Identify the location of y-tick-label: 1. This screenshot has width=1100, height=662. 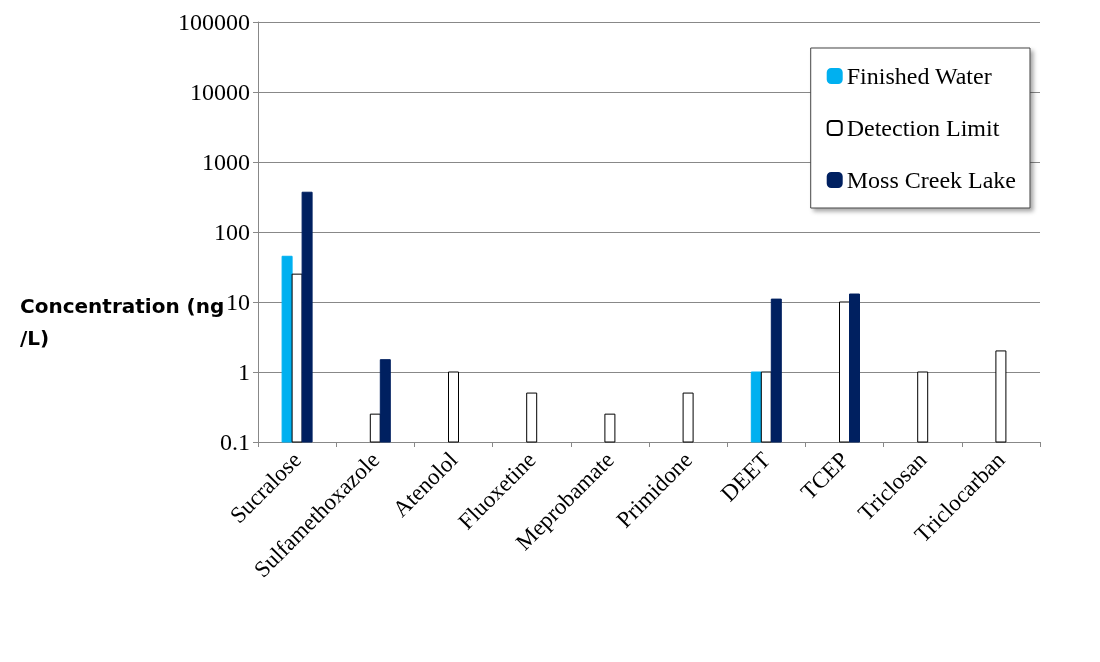
(244, 372).